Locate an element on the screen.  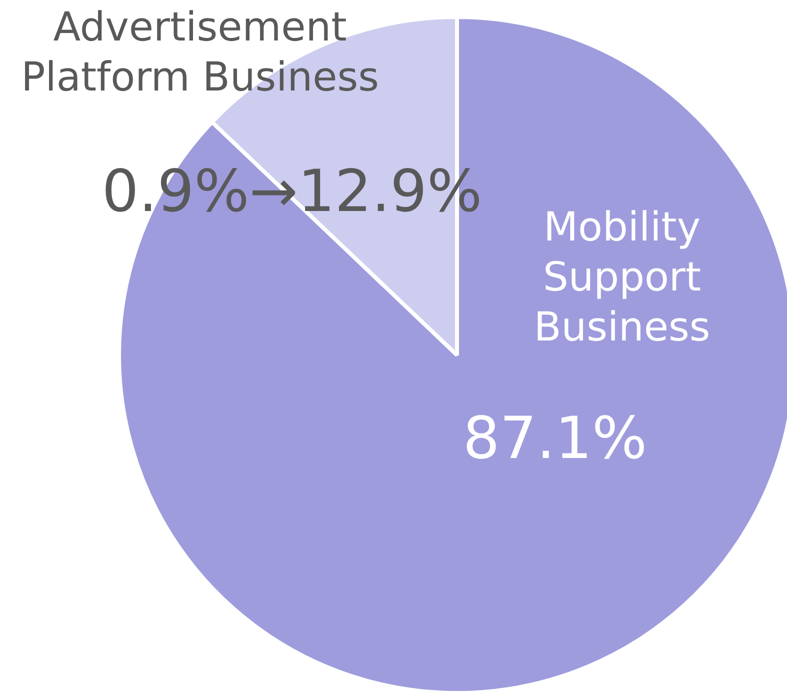
slice-label: Mobility Support Business is located at coordinates (622, 277).